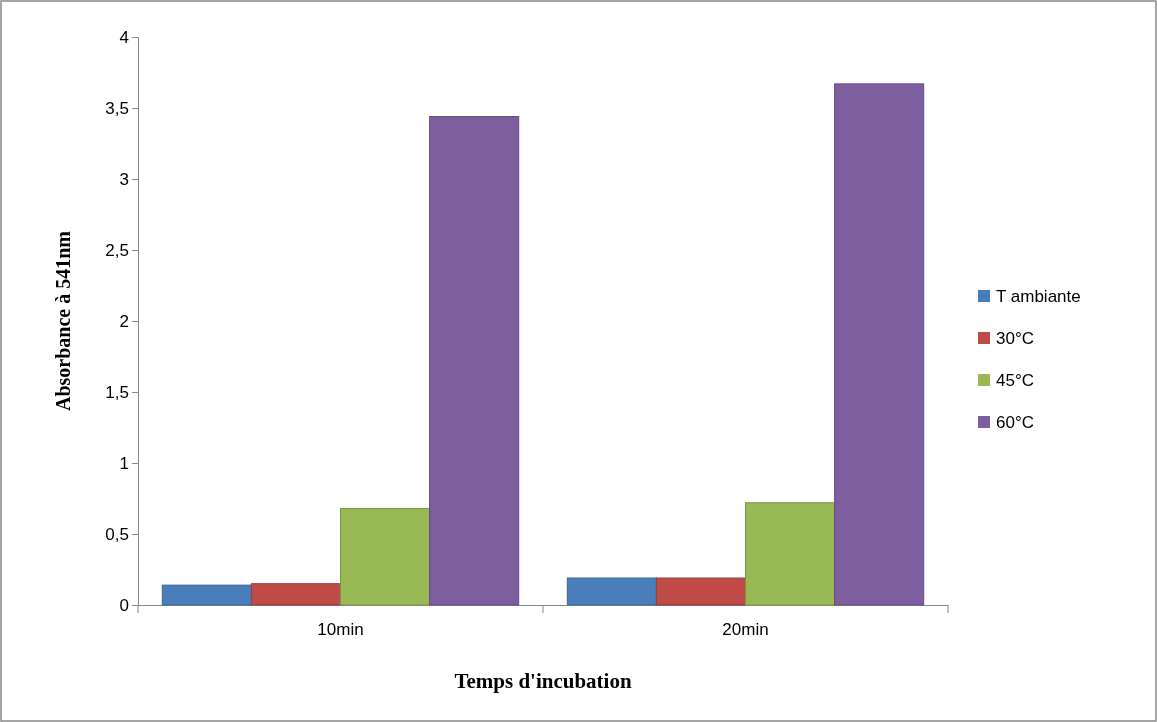  Describe the element at coordinates (117, 250) in the screenshot. I see `y-tick-label: 2,5` at that location.